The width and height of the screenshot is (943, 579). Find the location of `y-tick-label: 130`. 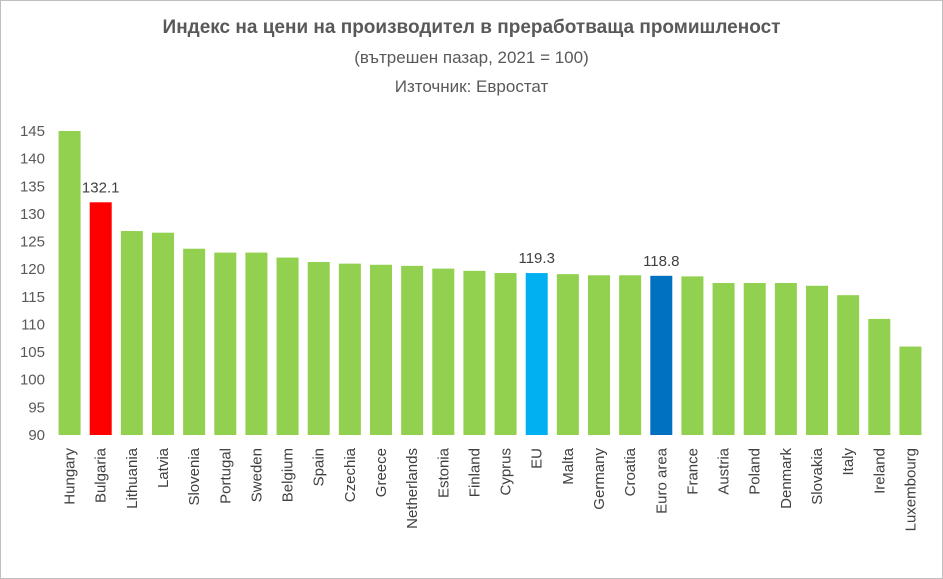

y-tick-label: 130 is located at coordinates (32, 214).